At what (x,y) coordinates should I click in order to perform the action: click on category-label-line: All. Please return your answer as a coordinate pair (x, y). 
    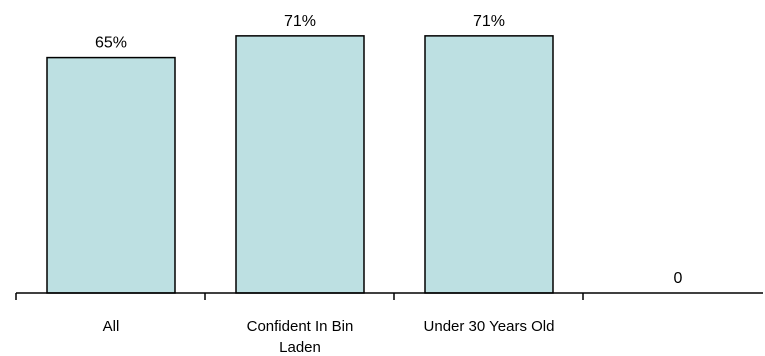
    Looking at the image, I should click on (111, 326).